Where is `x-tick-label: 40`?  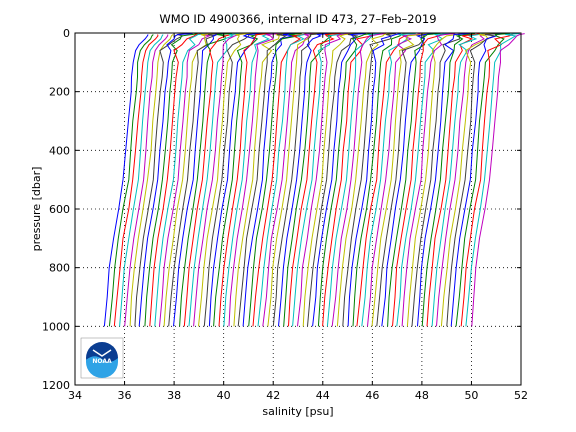
x-tick-label: 40 is located at coordinates (224, 395).